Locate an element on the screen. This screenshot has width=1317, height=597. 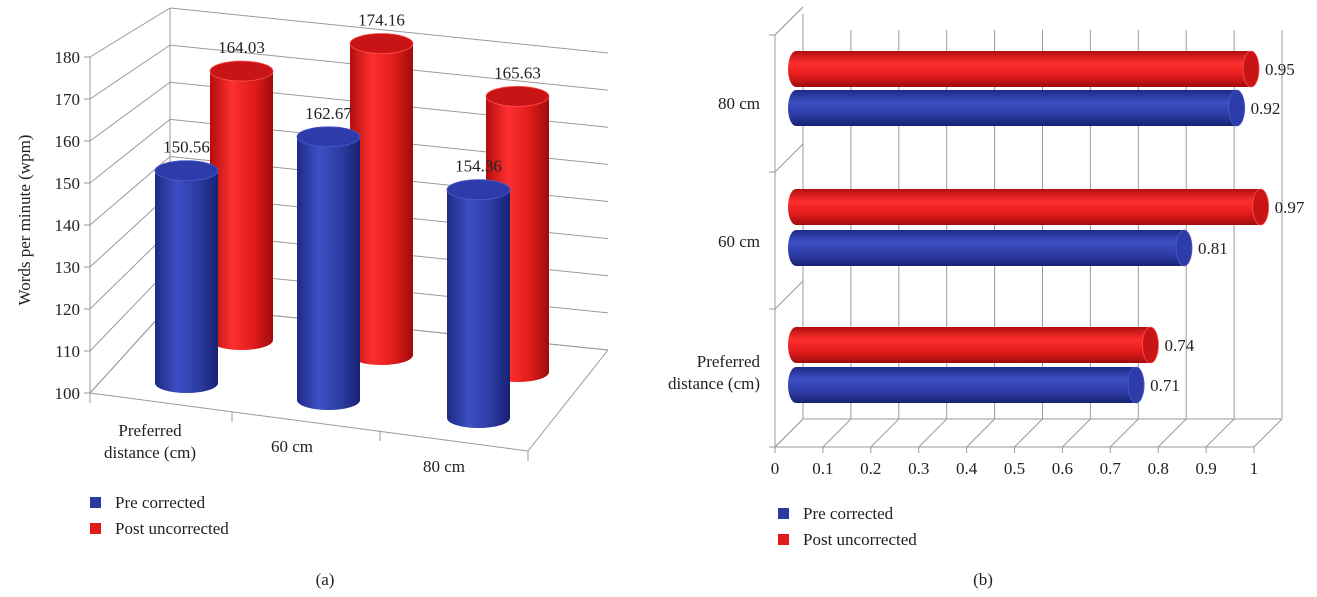
chart-a-legend-swatch-post-uncorrected is located at coordinates (95, 528).